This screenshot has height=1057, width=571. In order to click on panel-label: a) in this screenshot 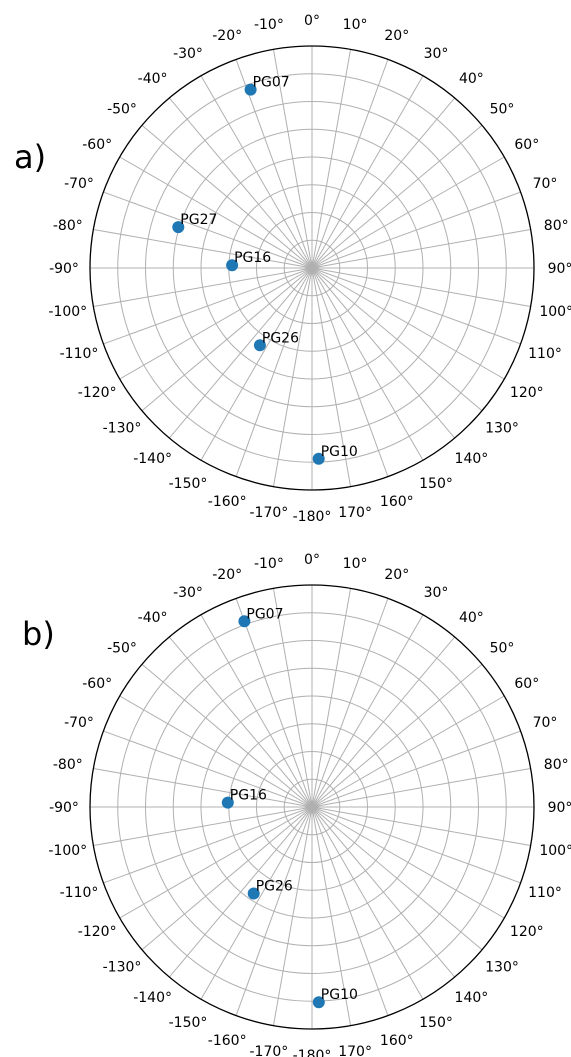, I will do `click(30, 157)`.